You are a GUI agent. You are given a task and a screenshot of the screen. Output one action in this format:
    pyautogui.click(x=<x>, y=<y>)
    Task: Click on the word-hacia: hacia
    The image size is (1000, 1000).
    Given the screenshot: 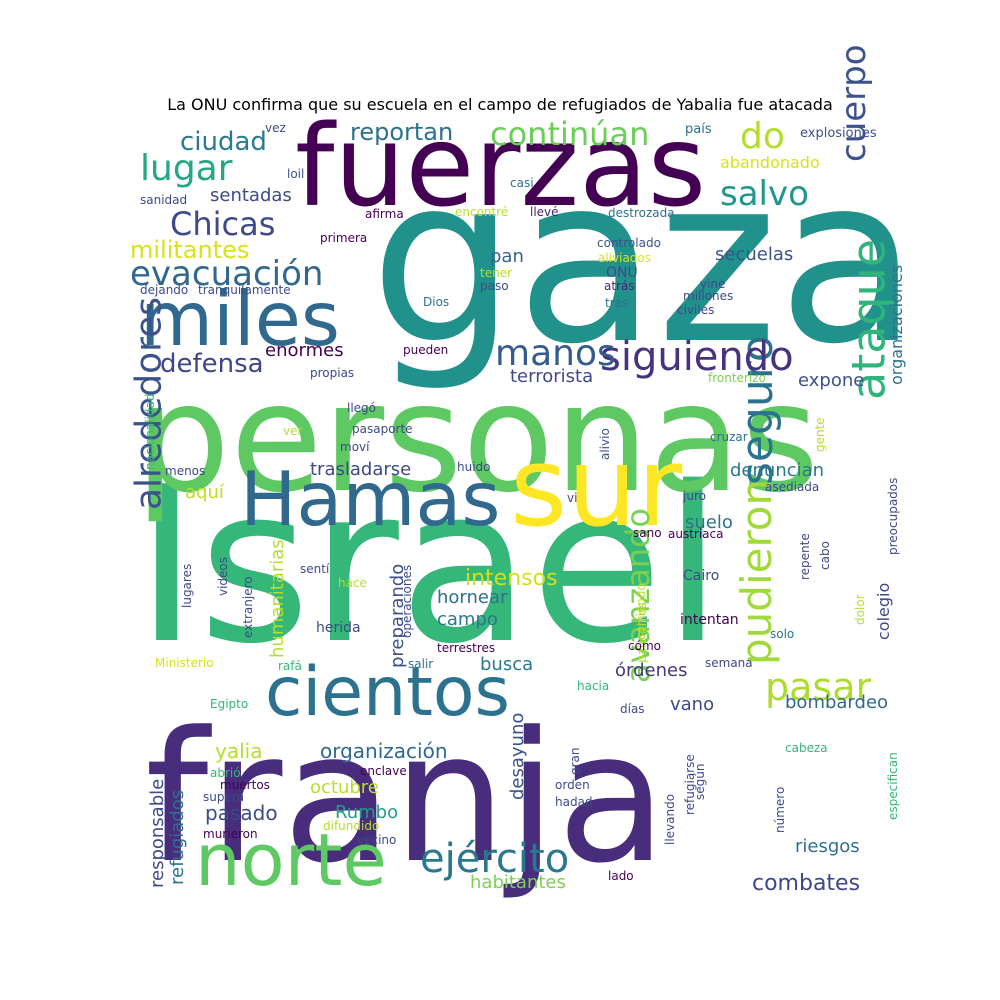 What is the action you would take?
    pyautogui.click(x=593, y=686)
    